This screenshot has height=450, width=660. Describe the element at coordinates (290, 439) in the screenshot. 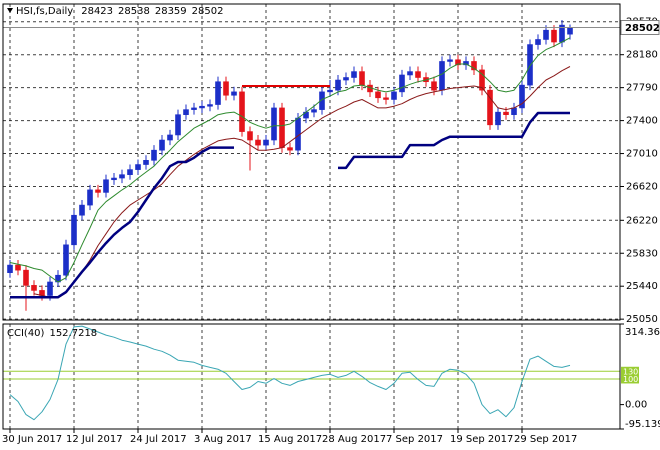

I see `x-tick-label: 15 Aug 2017` at that location.